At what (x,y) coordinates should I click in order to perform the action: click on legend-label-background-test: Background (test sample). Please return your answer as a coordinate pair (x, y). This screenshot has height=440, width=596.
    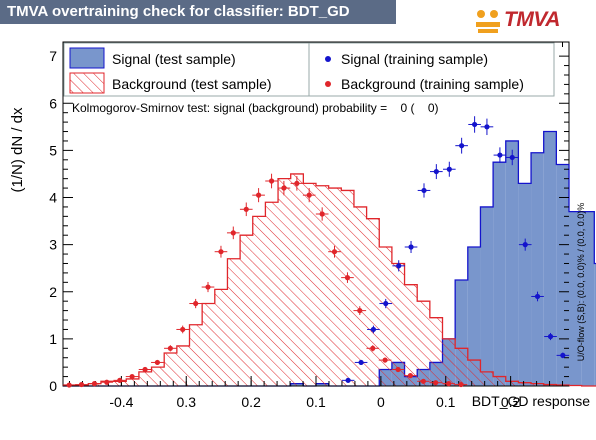
    Looking at the image, I should click on (192, 84).